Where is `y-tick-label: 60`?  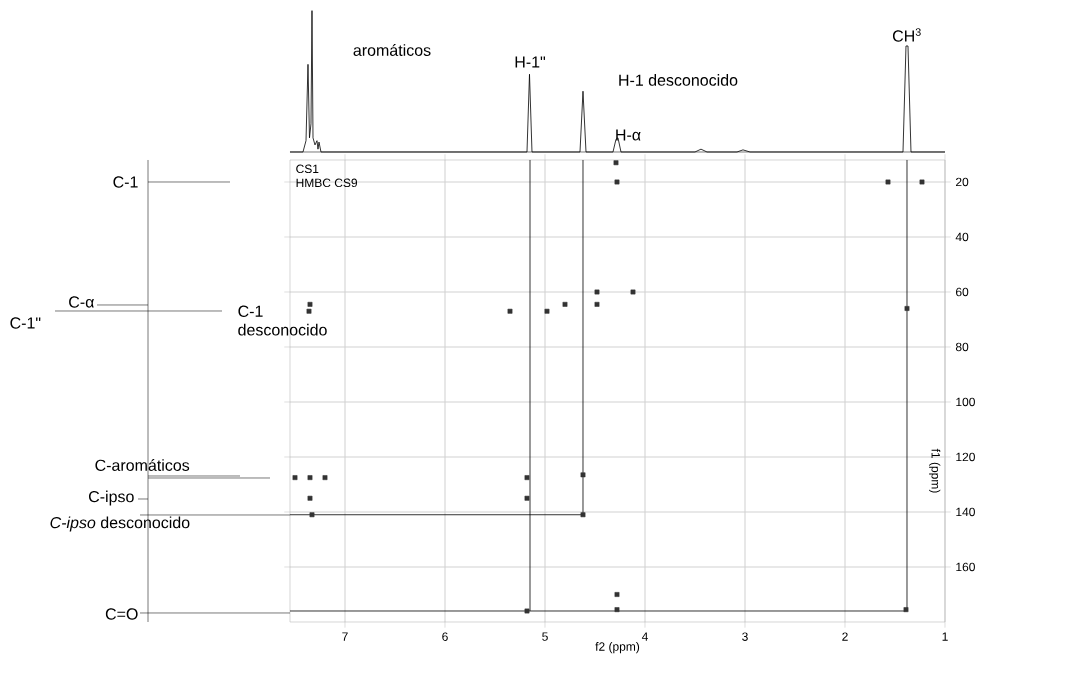 y-tick-label: 60 is located at coordinates (962, 292).